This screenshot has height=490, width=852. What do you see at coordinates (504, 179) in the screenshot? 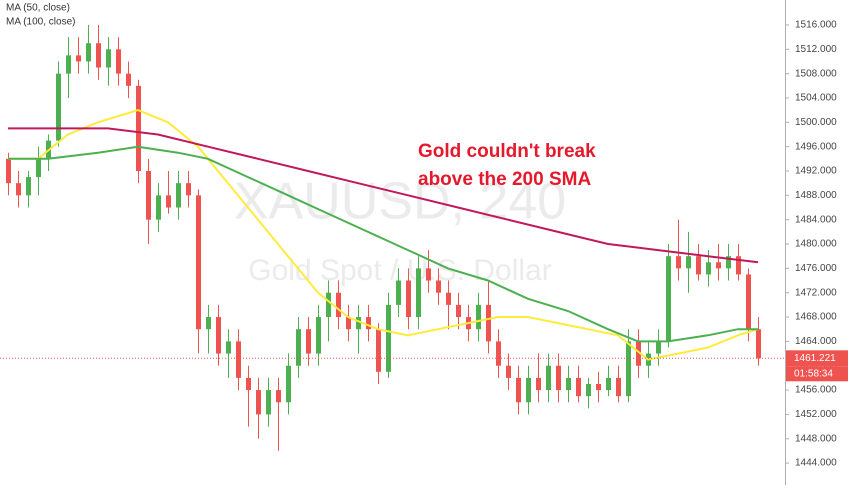
I see `annotation: above the 200 SMA` at bounding box center [504, 179].